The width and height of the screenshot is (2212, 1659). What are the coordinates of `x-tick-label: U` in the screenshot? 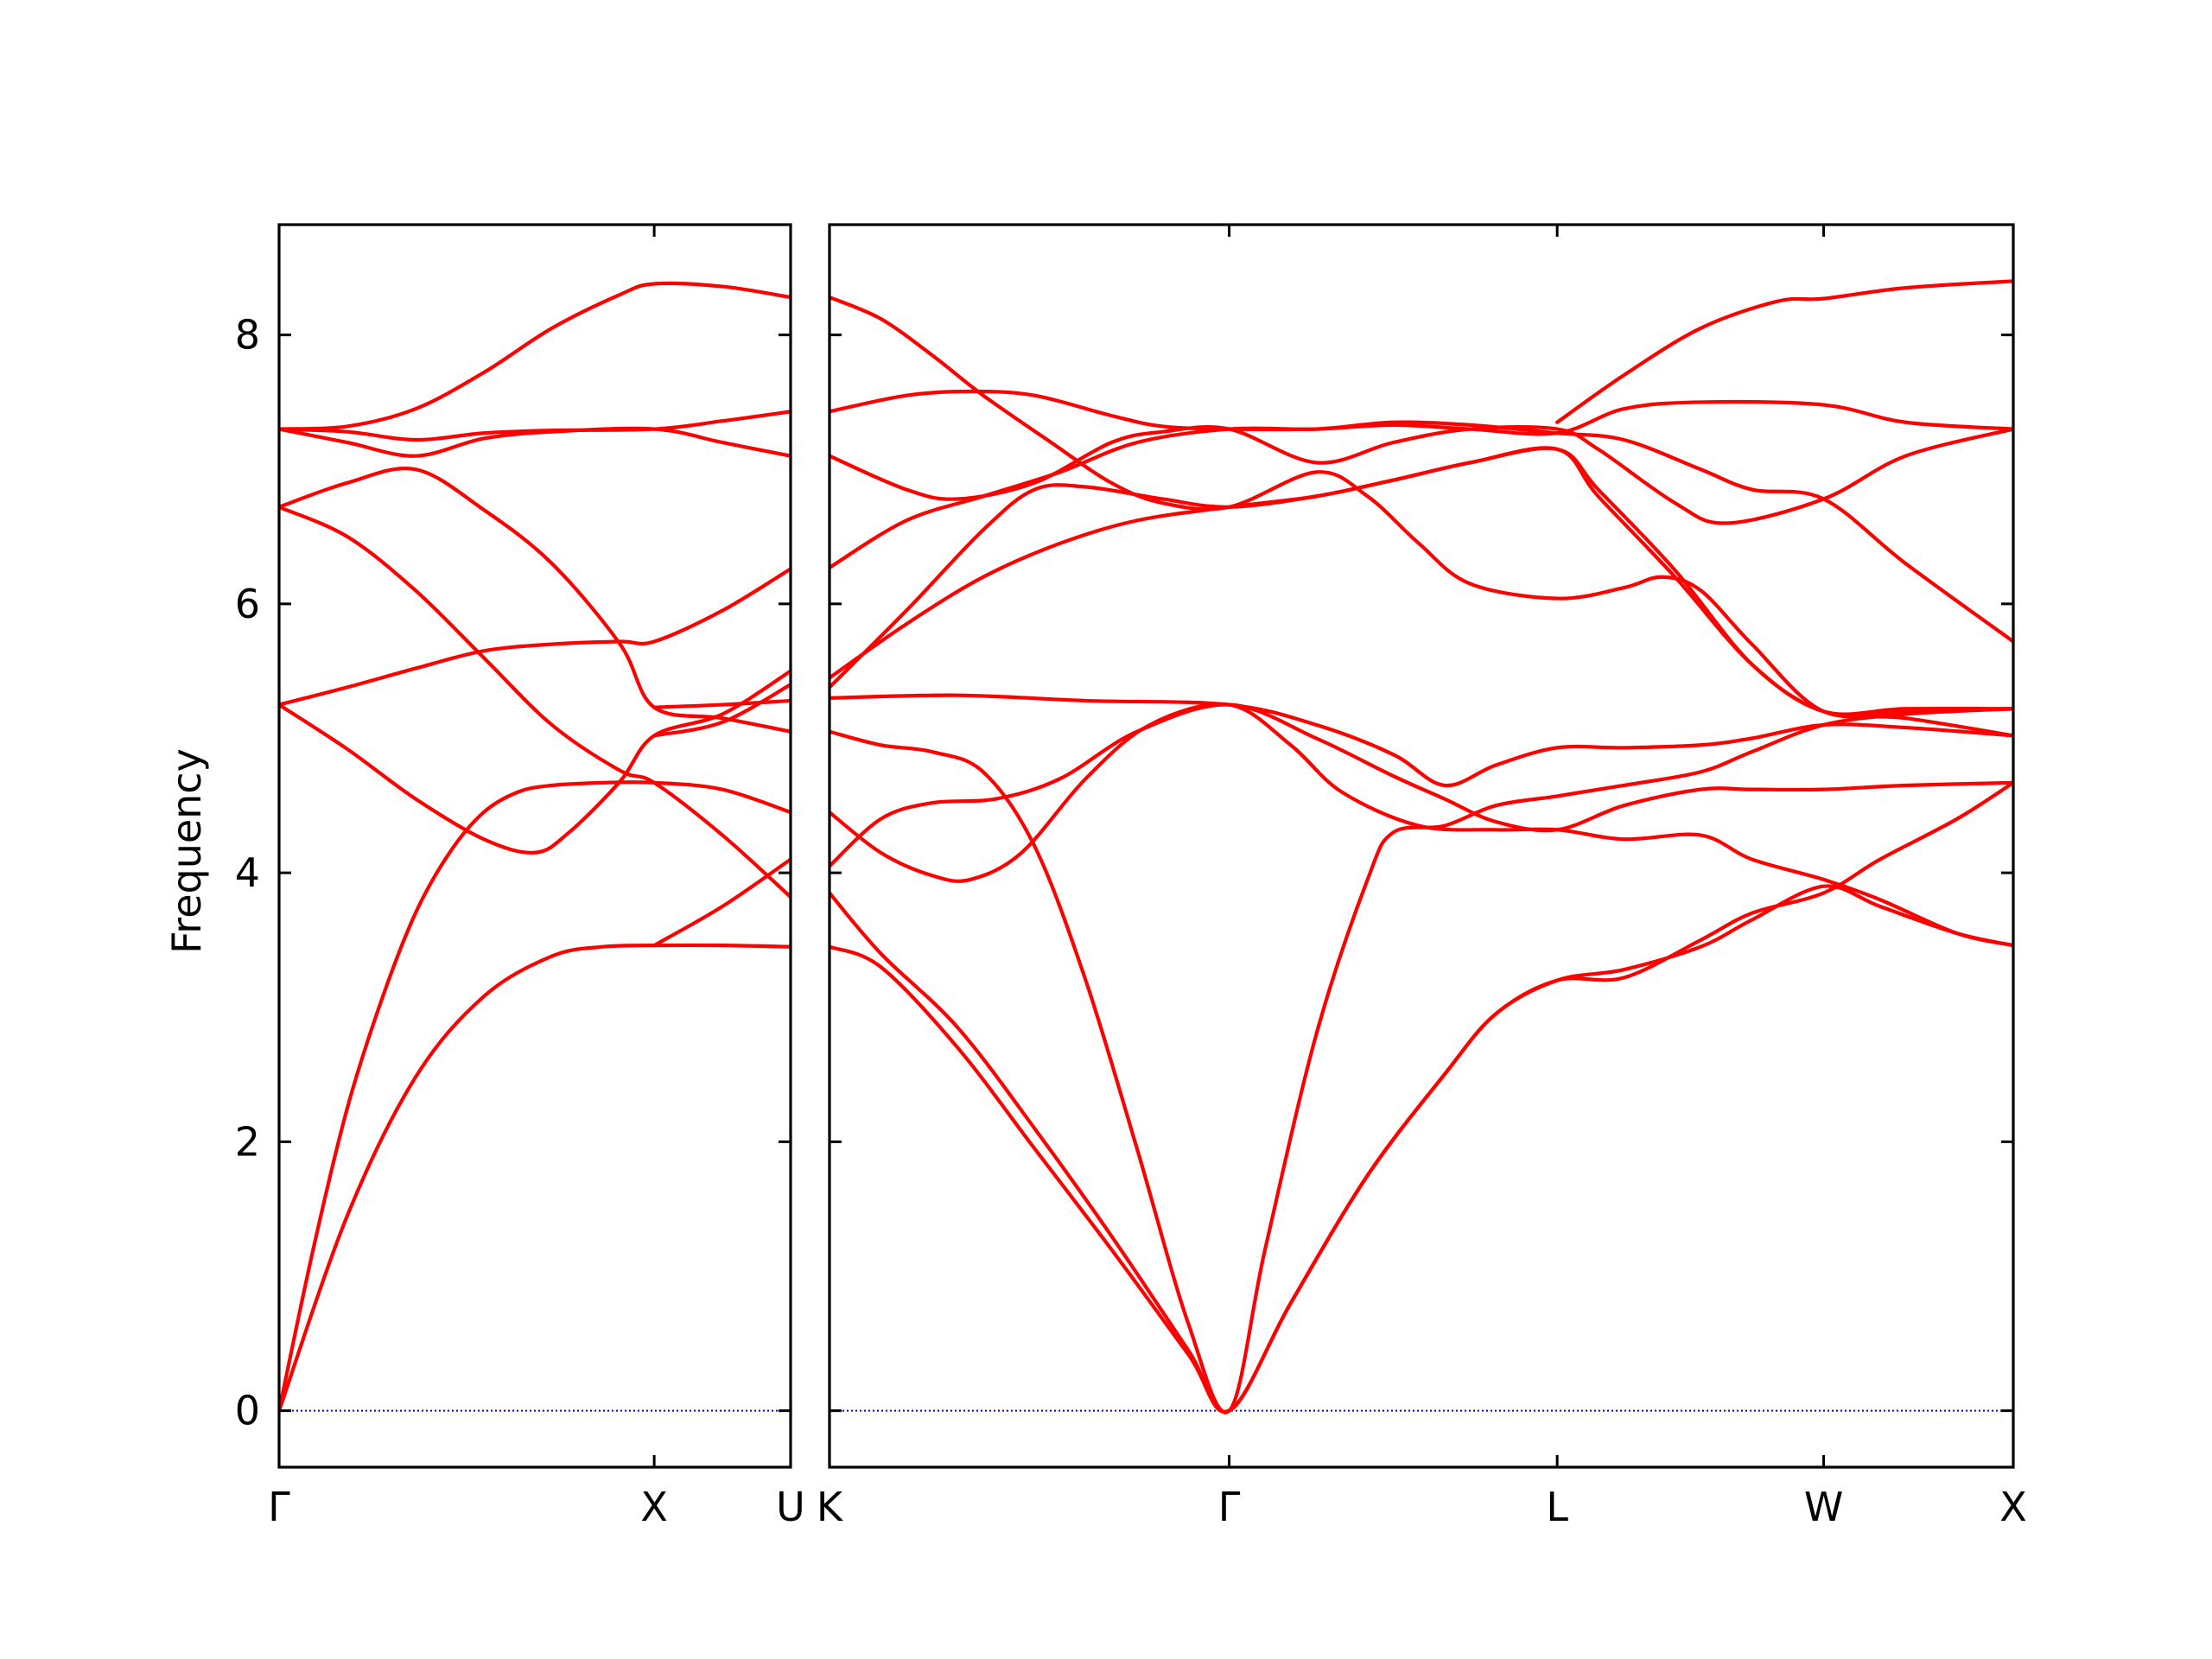 It's located at (790, 1507).